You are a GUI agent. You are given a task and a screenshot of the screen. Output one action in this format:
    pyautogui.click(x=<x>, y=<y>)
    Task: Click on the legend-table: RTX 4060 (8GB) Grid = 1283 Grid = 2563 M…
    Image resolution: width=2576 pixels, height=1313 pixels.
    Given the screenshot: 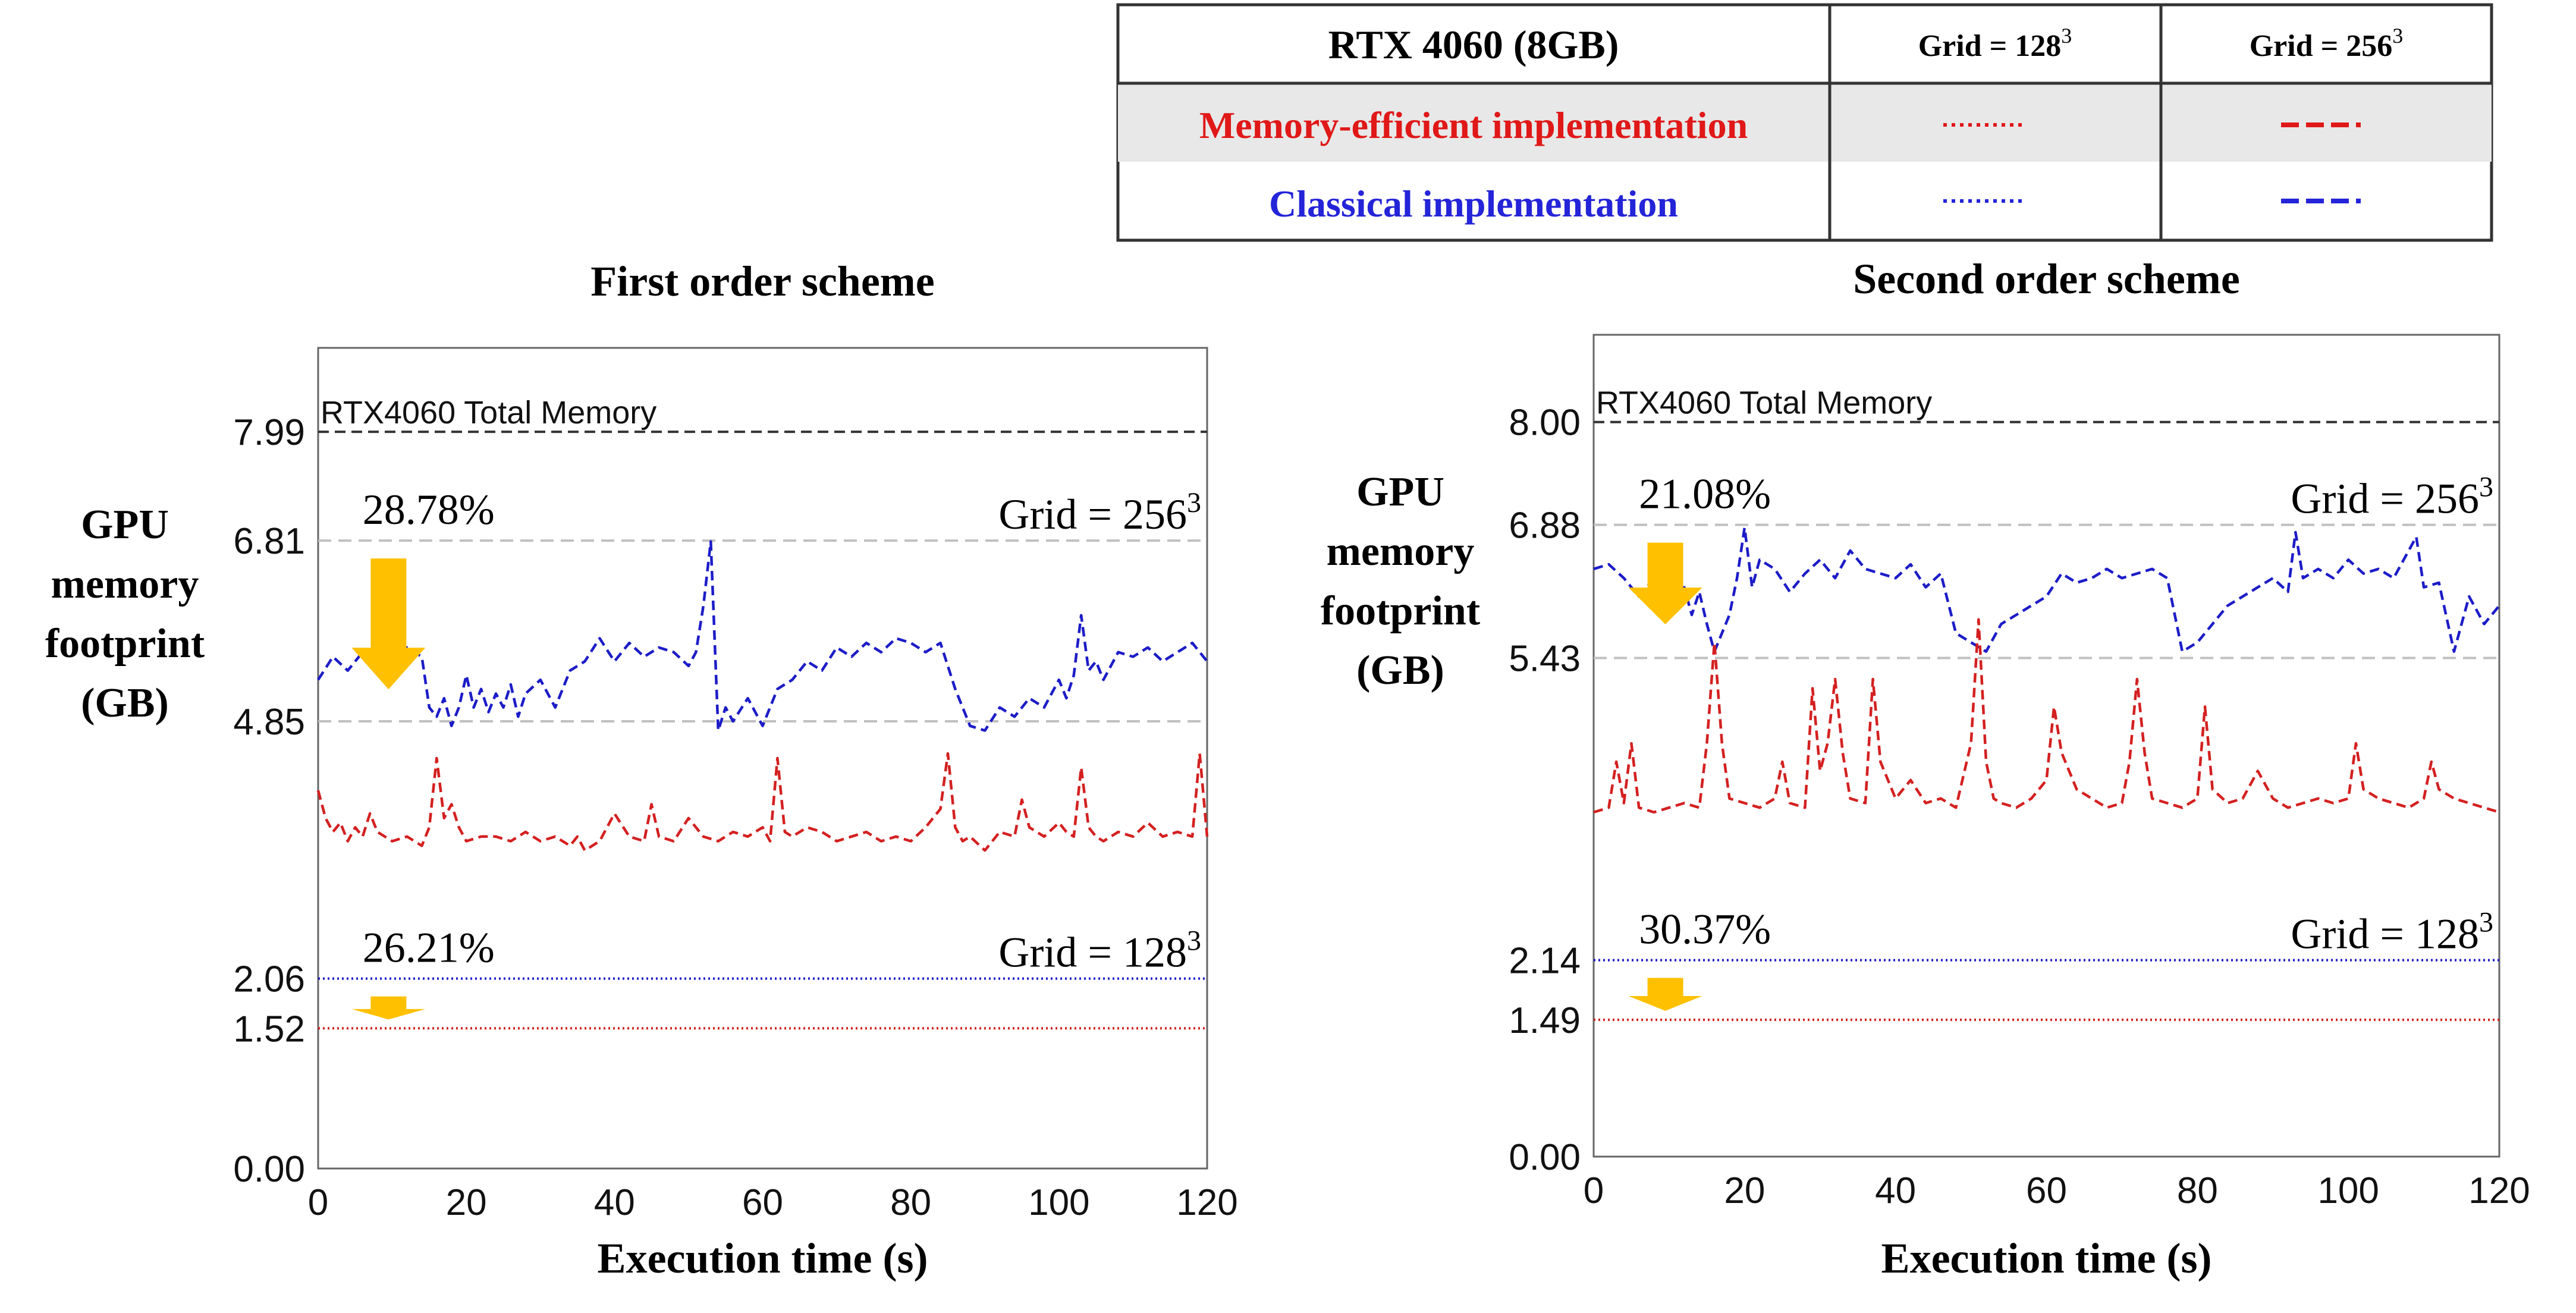 What is the action you would take?
    pyautogui.click(x=1804, y=122)
    